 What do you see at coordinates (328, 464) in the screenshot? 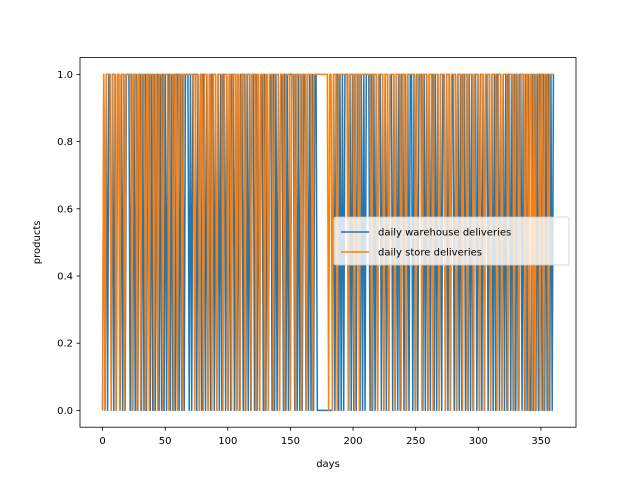
I see `x-axis-label: days` at bounding box center [328, 464].